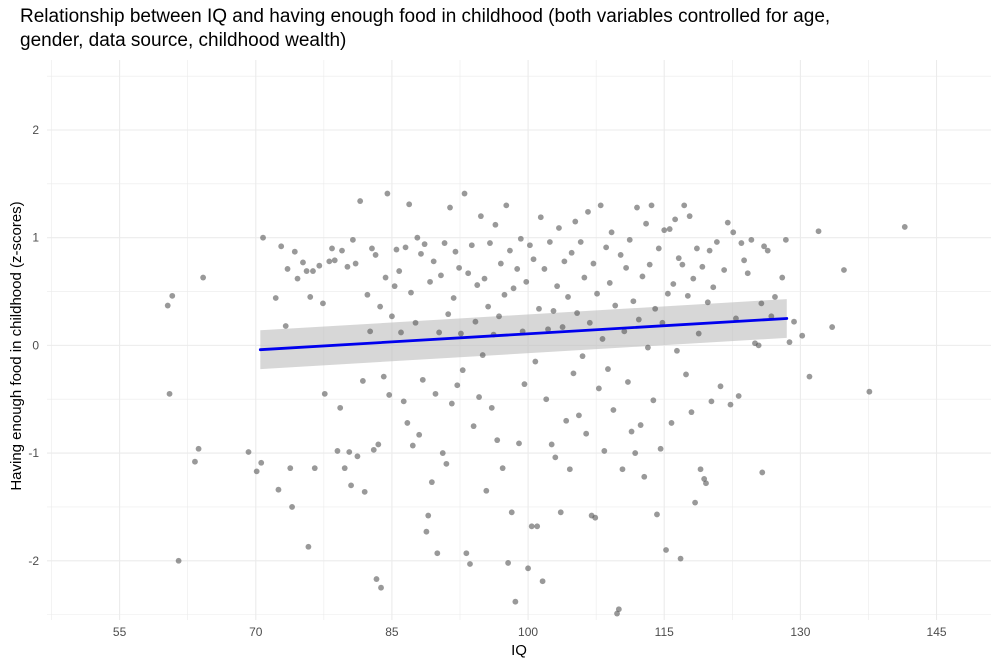  Describe the element at coordinates (33, 345) in the screenshot. I see `y-tick-labels: -2 -1 0 1 2` at that location.